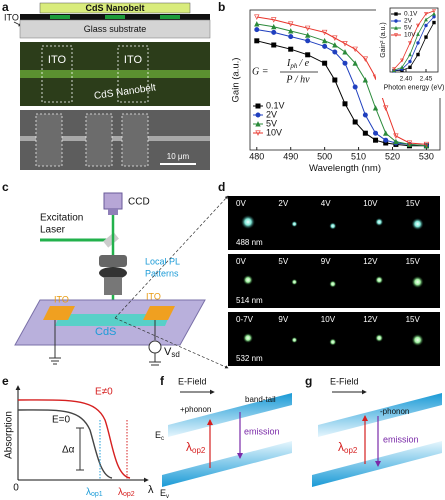 This screenshot has width=445, height=500. I want to click on nanobelt, so click(115, 8).